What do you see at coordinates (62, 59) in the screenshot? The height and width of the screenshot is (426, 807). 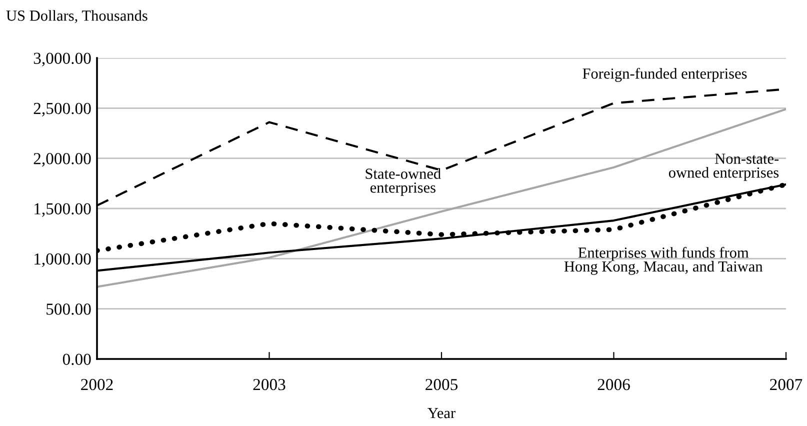 I see `y-tick-label: 3,000.00` at bounding box center [62, 59].